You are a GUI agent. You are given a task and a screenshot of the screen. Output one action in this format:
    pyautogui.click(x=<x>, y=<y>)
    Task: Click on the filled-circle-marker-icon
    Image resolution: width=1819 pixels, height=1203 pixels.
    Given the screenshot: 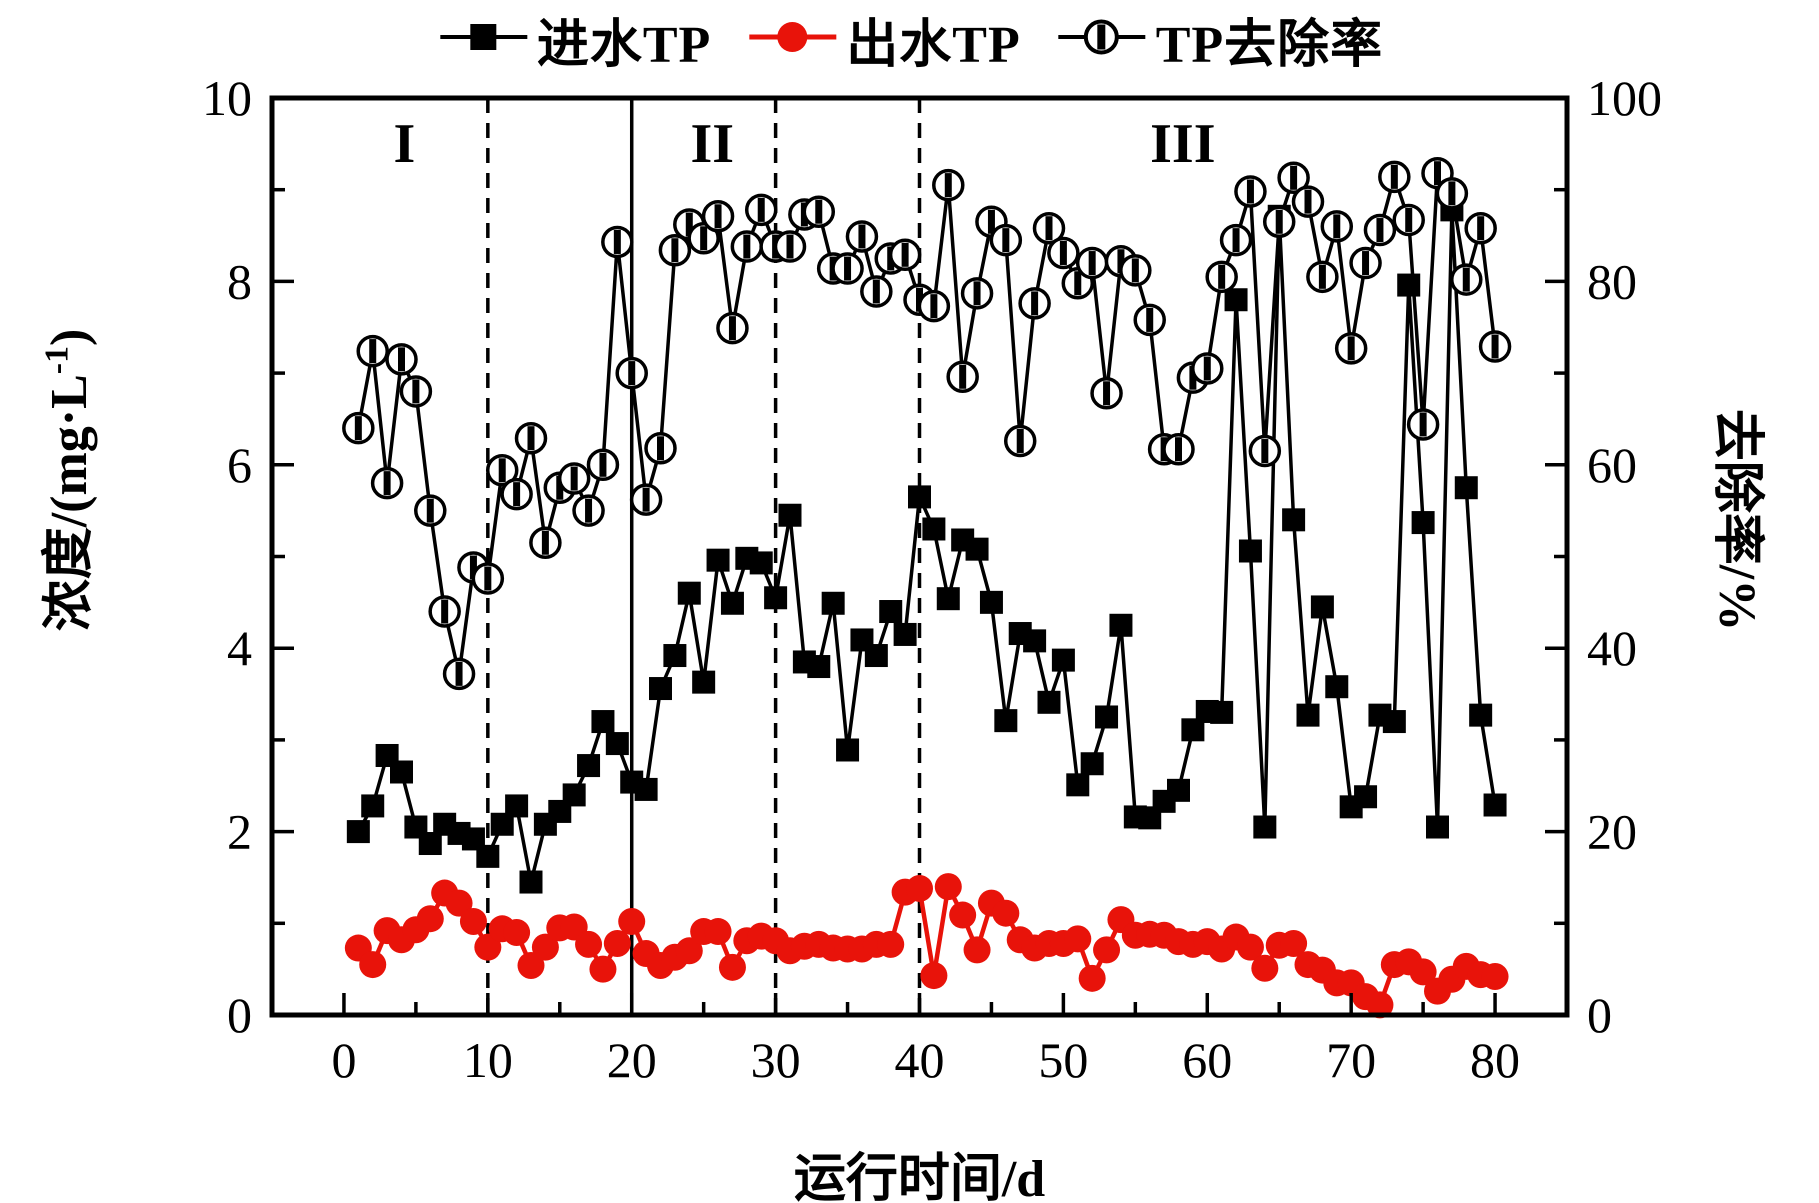 What is the action you would take?
    pyautogui.click(x=792, y=39)
    